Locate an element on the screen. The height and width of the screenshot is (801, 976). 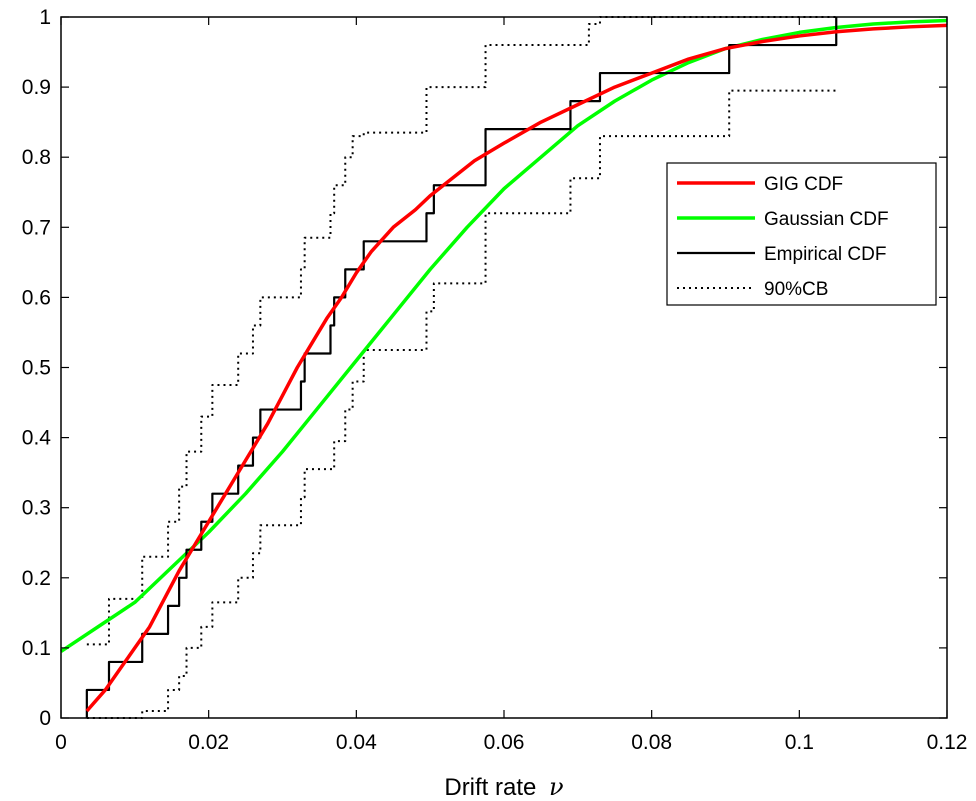
x-axis-label: Drift rate ν is located at coordinates (503, 787).